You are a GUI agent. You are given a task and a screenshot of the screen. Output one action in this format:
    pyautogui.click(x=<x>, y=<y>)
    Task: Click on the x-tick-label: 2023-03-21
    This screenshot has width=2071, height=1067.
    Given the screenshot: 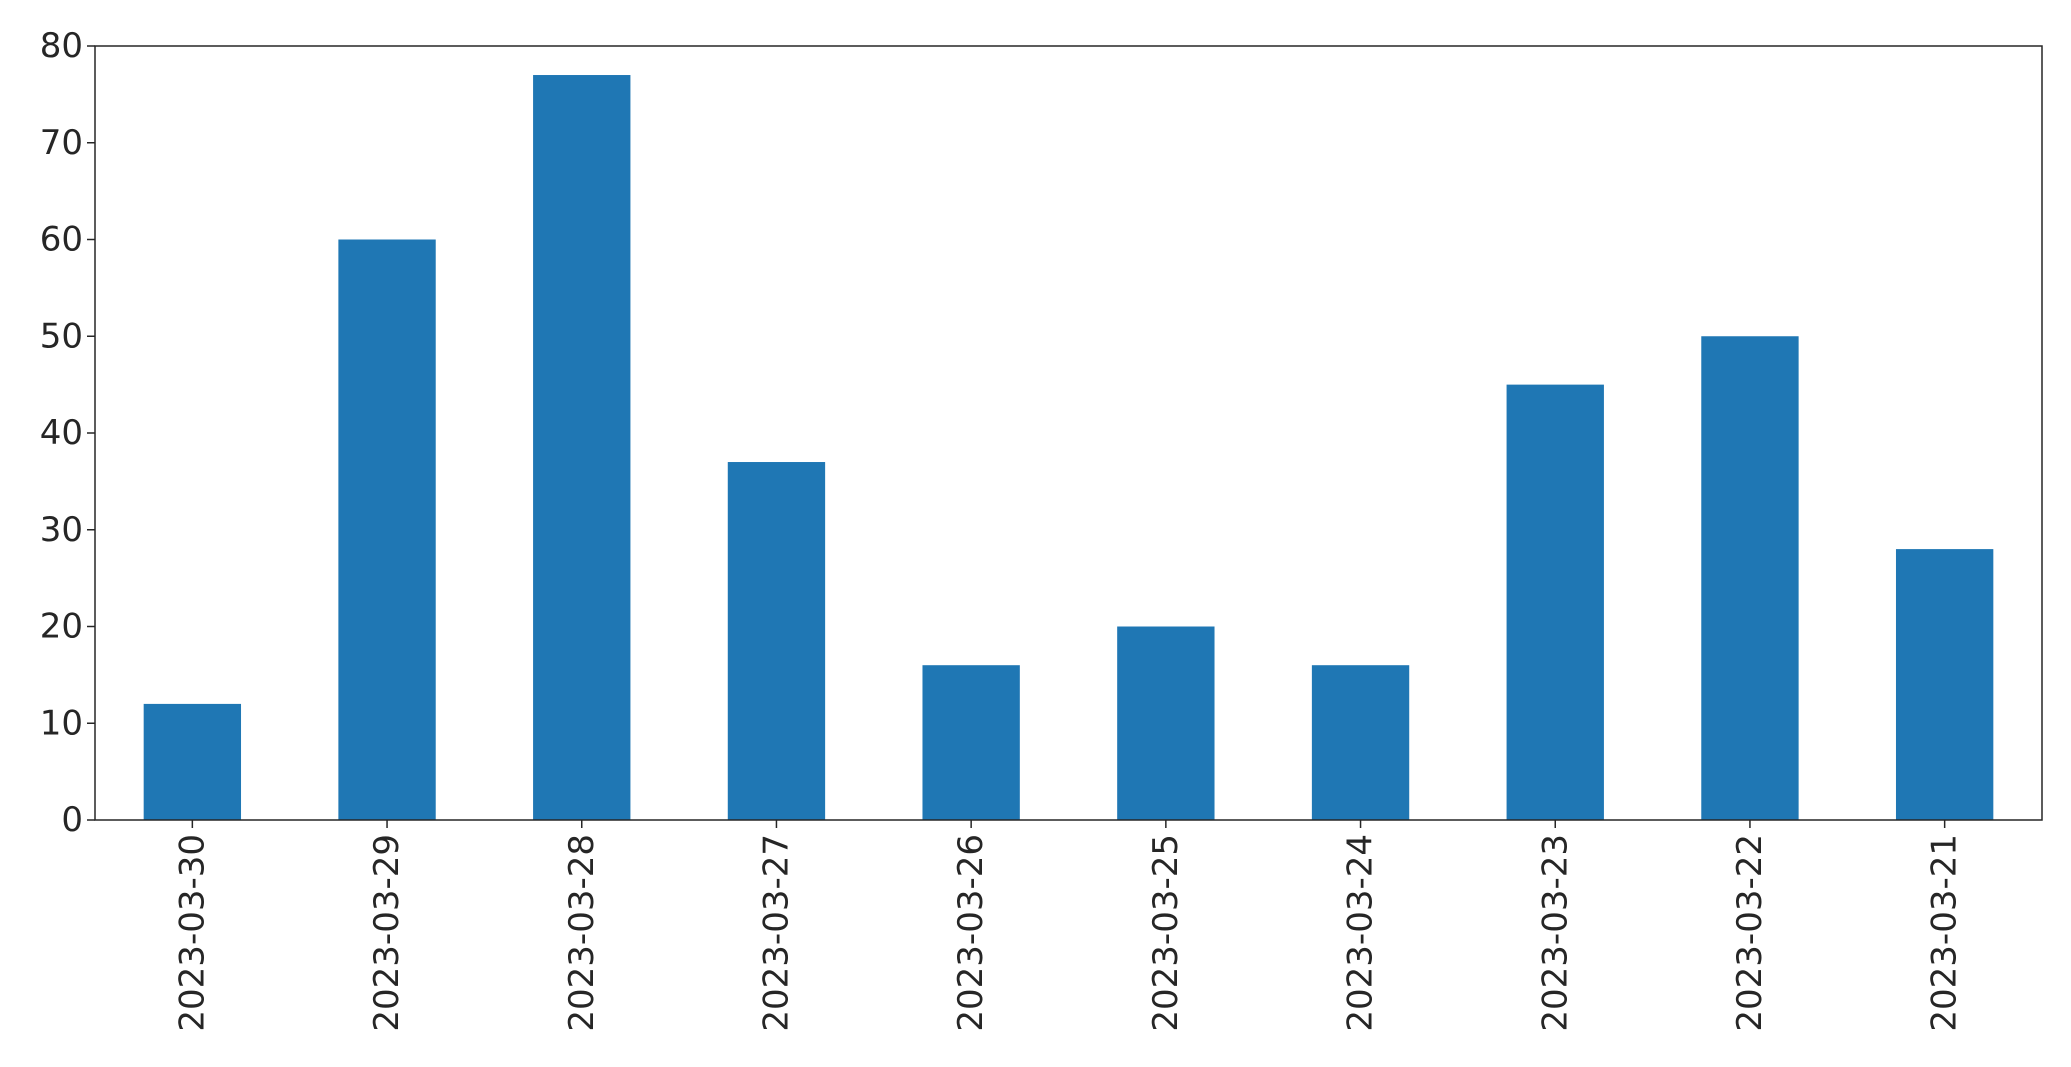 What is the action you would take?
    pyautogui.click(x=1945, y=933)
    